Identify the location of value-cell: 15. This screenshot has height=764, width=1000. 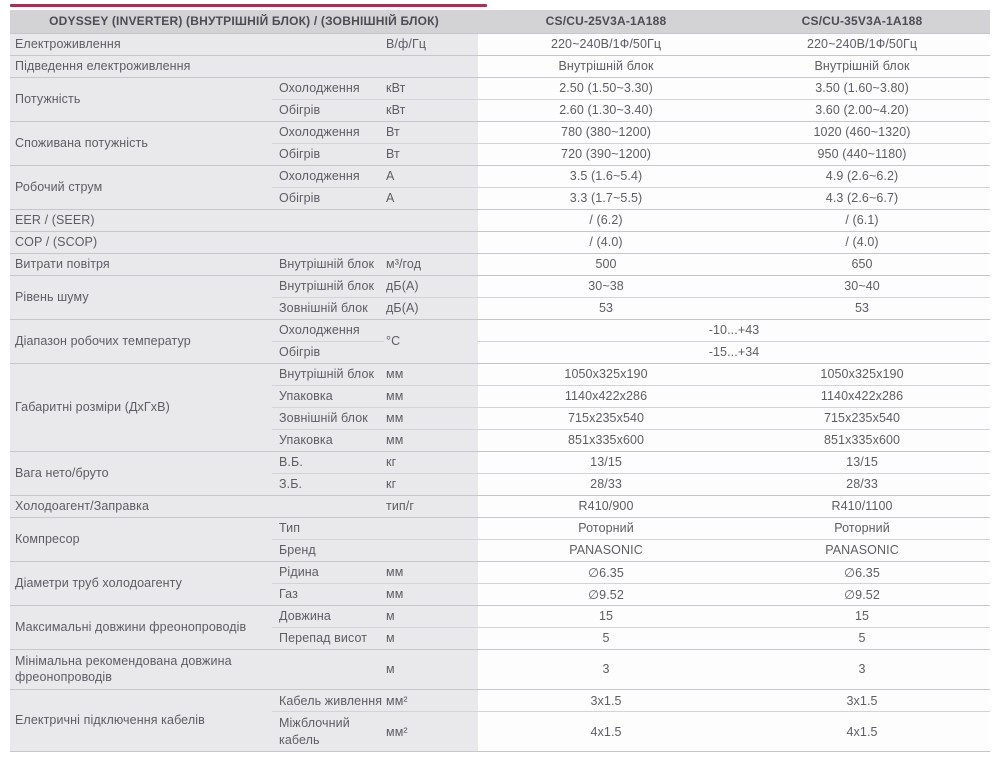
(862, 615).